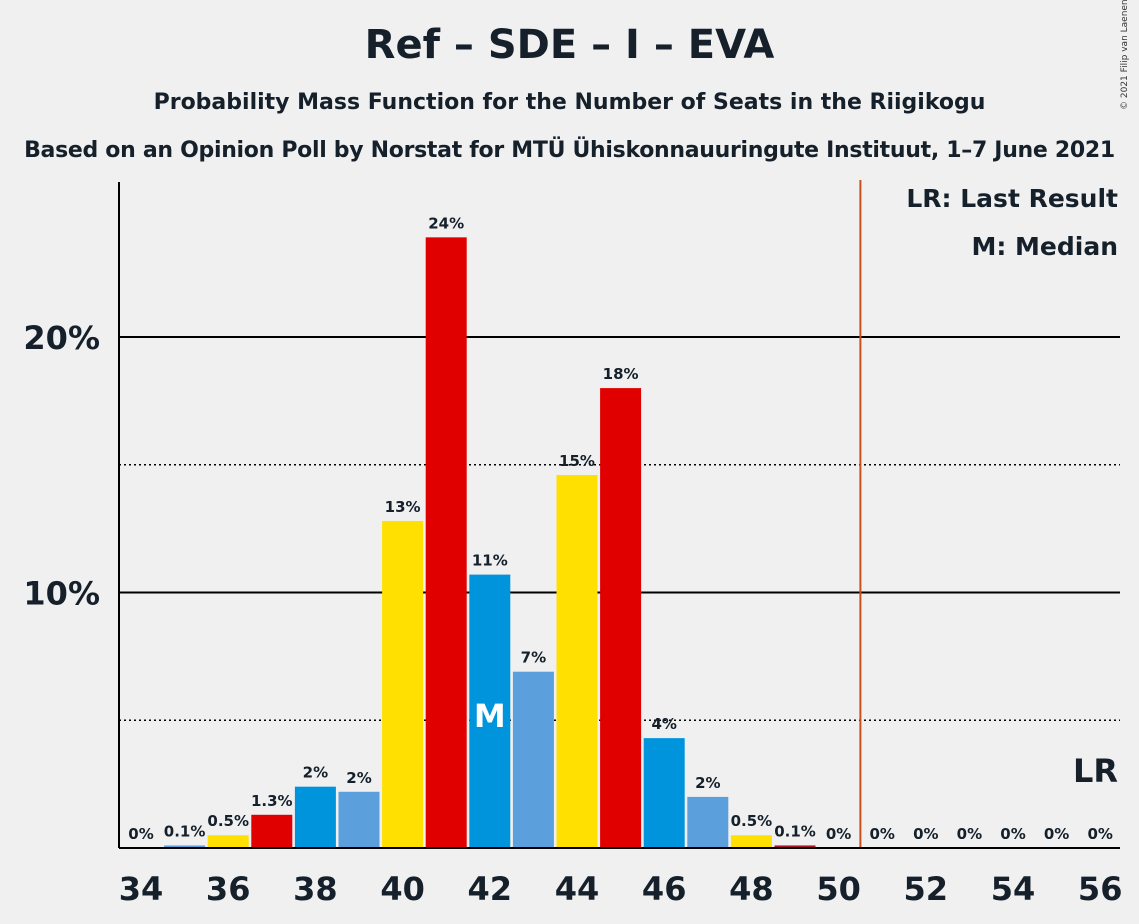  Describe the element at coordinates (1095, 771) in the screenshot. I see `last-result-marker: LR` at that location.